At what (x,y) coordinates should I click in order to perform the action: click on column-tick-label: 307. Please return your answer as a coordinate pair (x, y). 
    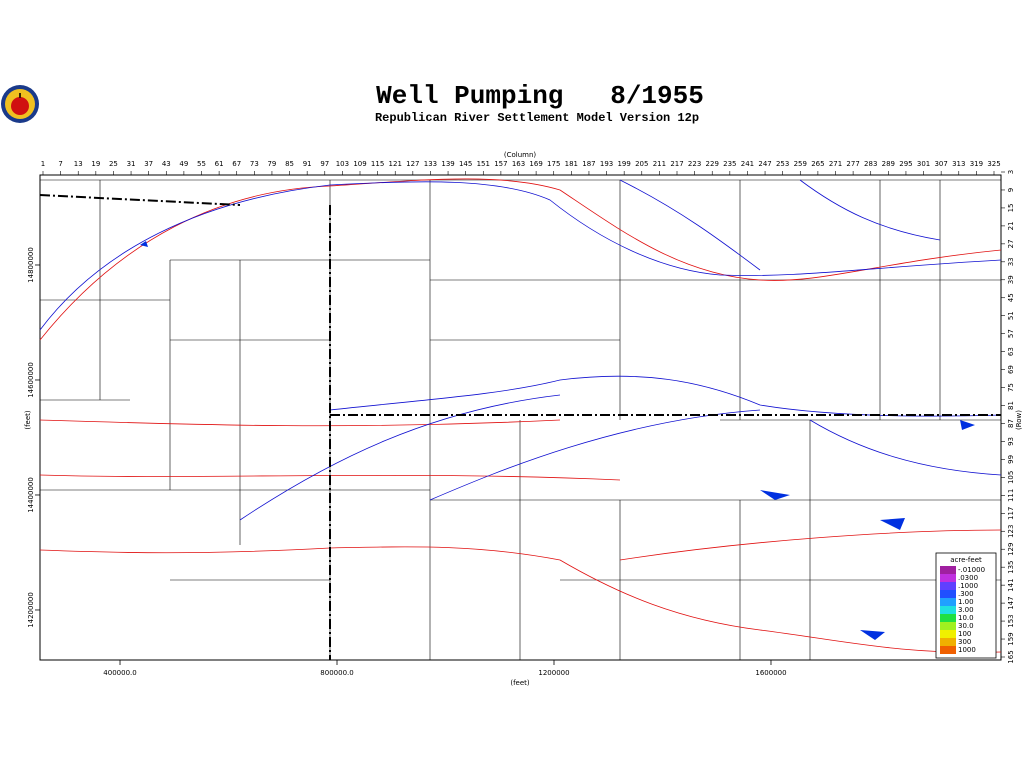
    Looking at the image, I should click on (940, 164).